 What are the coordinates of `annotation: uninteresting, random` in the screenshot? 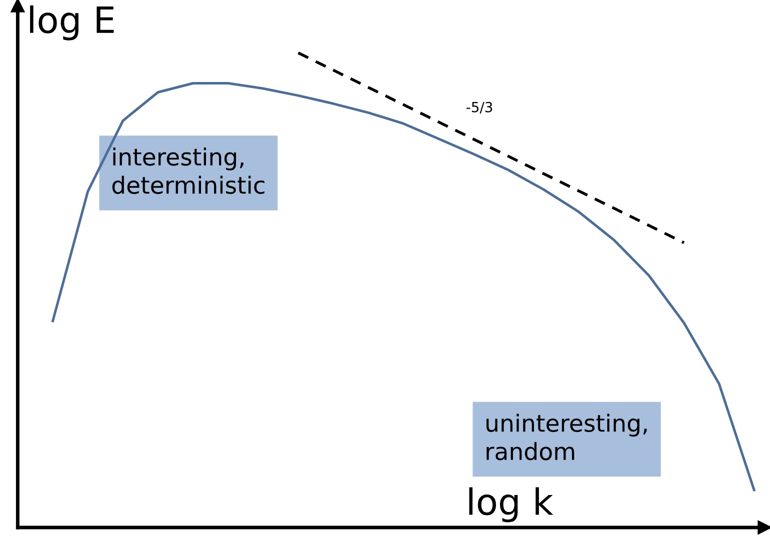 It's located at (566, 437).